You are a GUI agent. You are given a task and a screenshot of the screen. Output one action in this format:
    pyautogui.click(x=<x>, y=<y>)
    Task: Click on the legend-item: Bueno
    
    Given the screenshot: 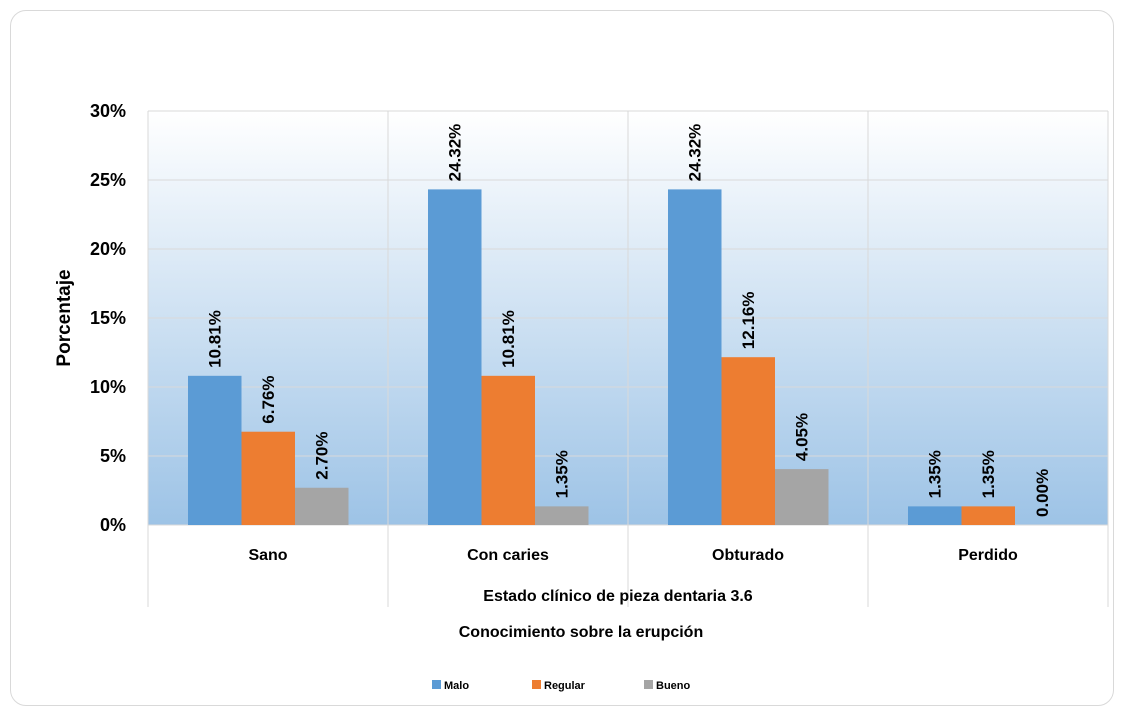 What is the action you would take?
    pyautogui.click(x=667, y=686)
    